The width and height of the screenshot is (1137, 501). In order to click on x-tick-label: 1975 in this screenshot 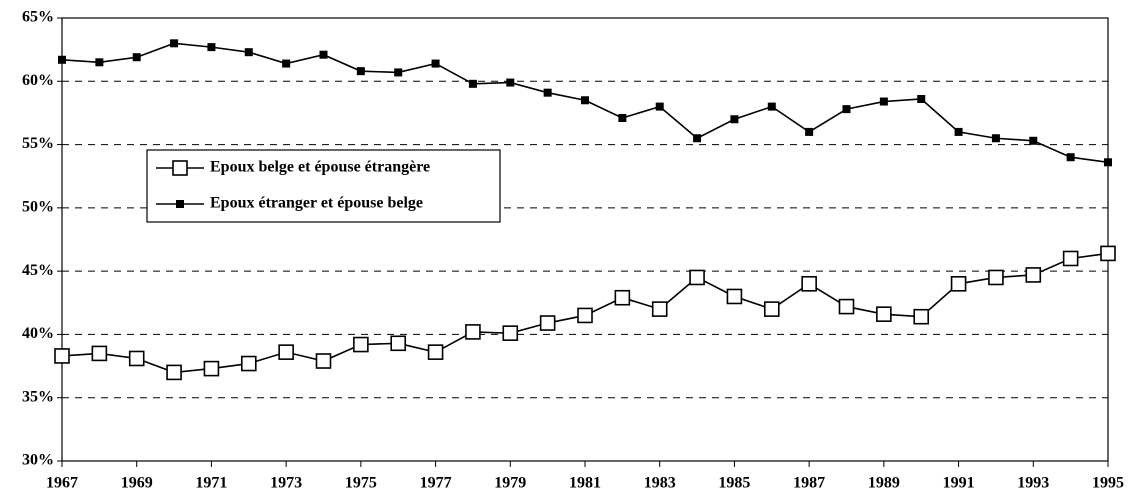, I will do `click(361, 483)`.